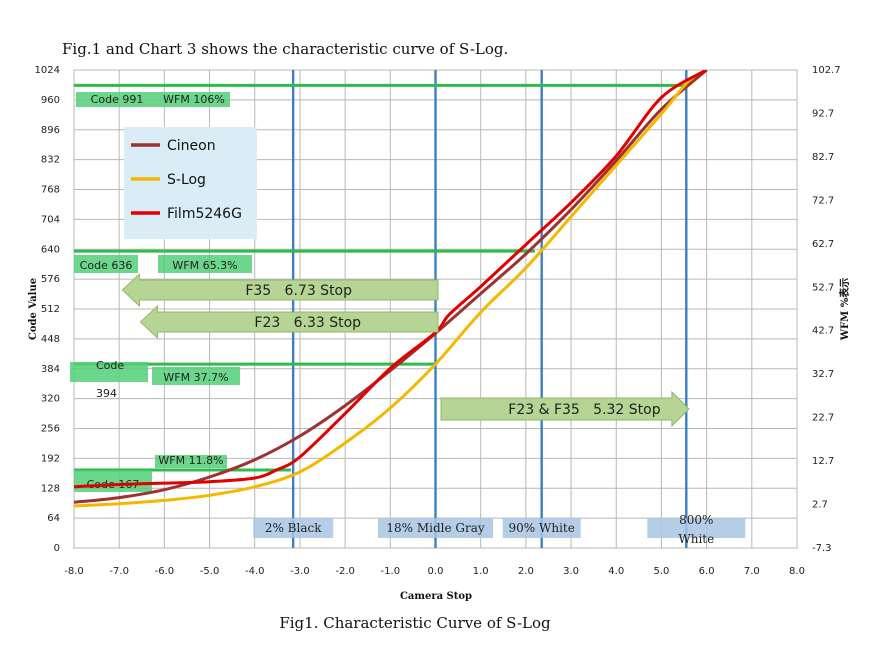 The image size is (880, 655). I want to click on x-tick-label: -1.0, so click(391, 571).